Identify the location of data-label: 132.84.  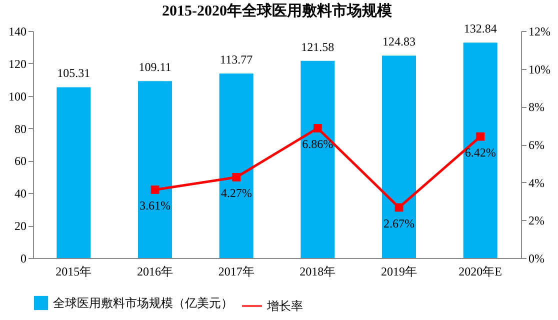
(480, 29).